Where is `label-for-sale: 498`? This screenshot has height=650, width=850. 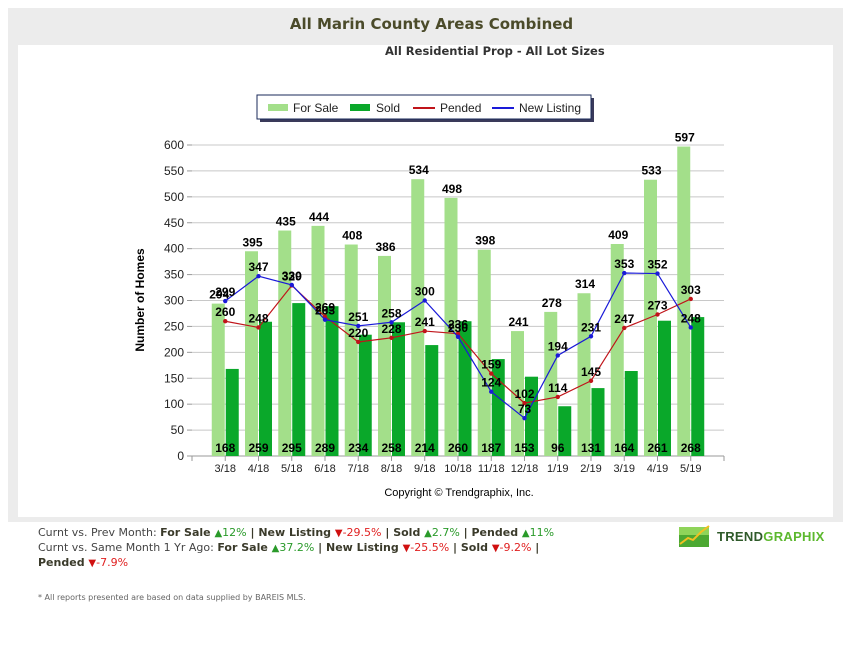 label-for-sale: 498 is located at coordinates (452, 189).